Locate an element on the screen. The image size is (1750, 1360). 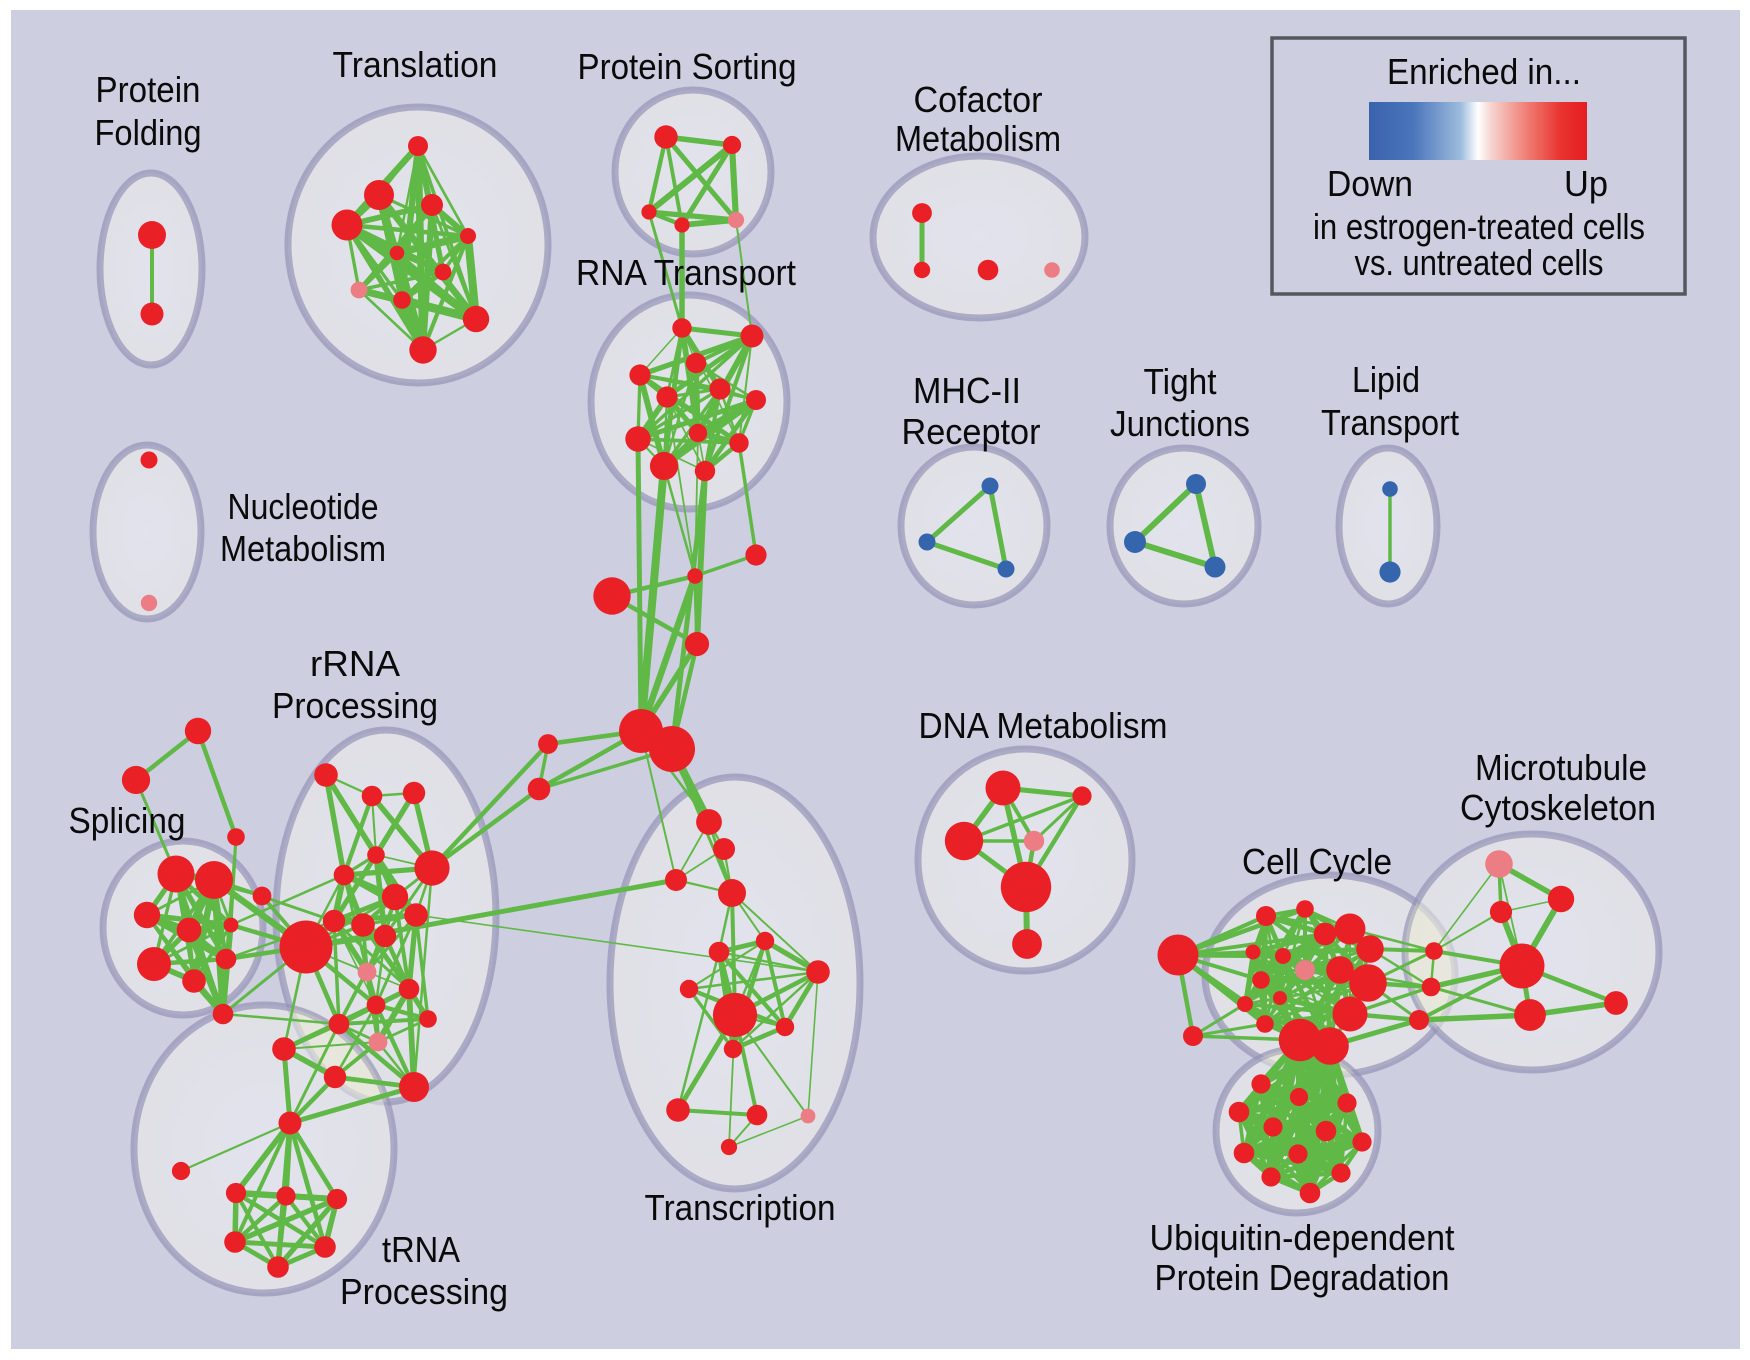
svg-text: Receptor is located at coordinates (971, 431).